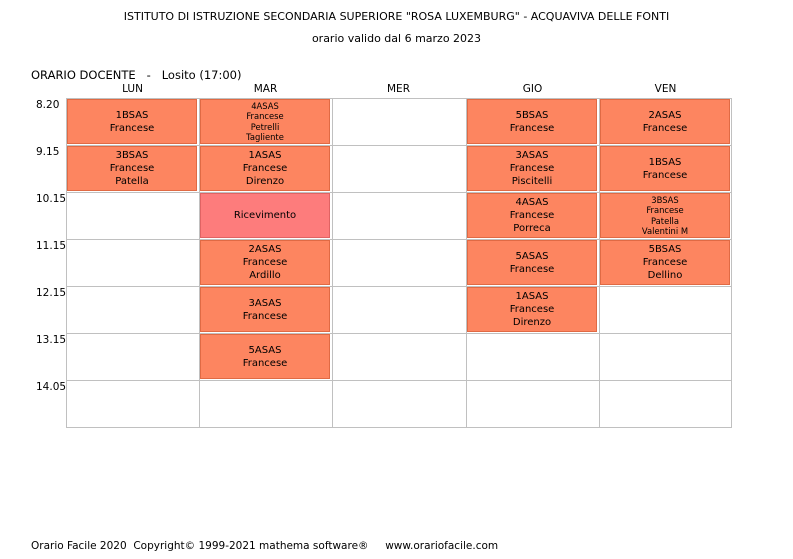 This screenshot has height=559, width=793. Describe the element at coordinates (265, 275) in the screenshot. I see `lesson-detail: Ardillo` at that location.